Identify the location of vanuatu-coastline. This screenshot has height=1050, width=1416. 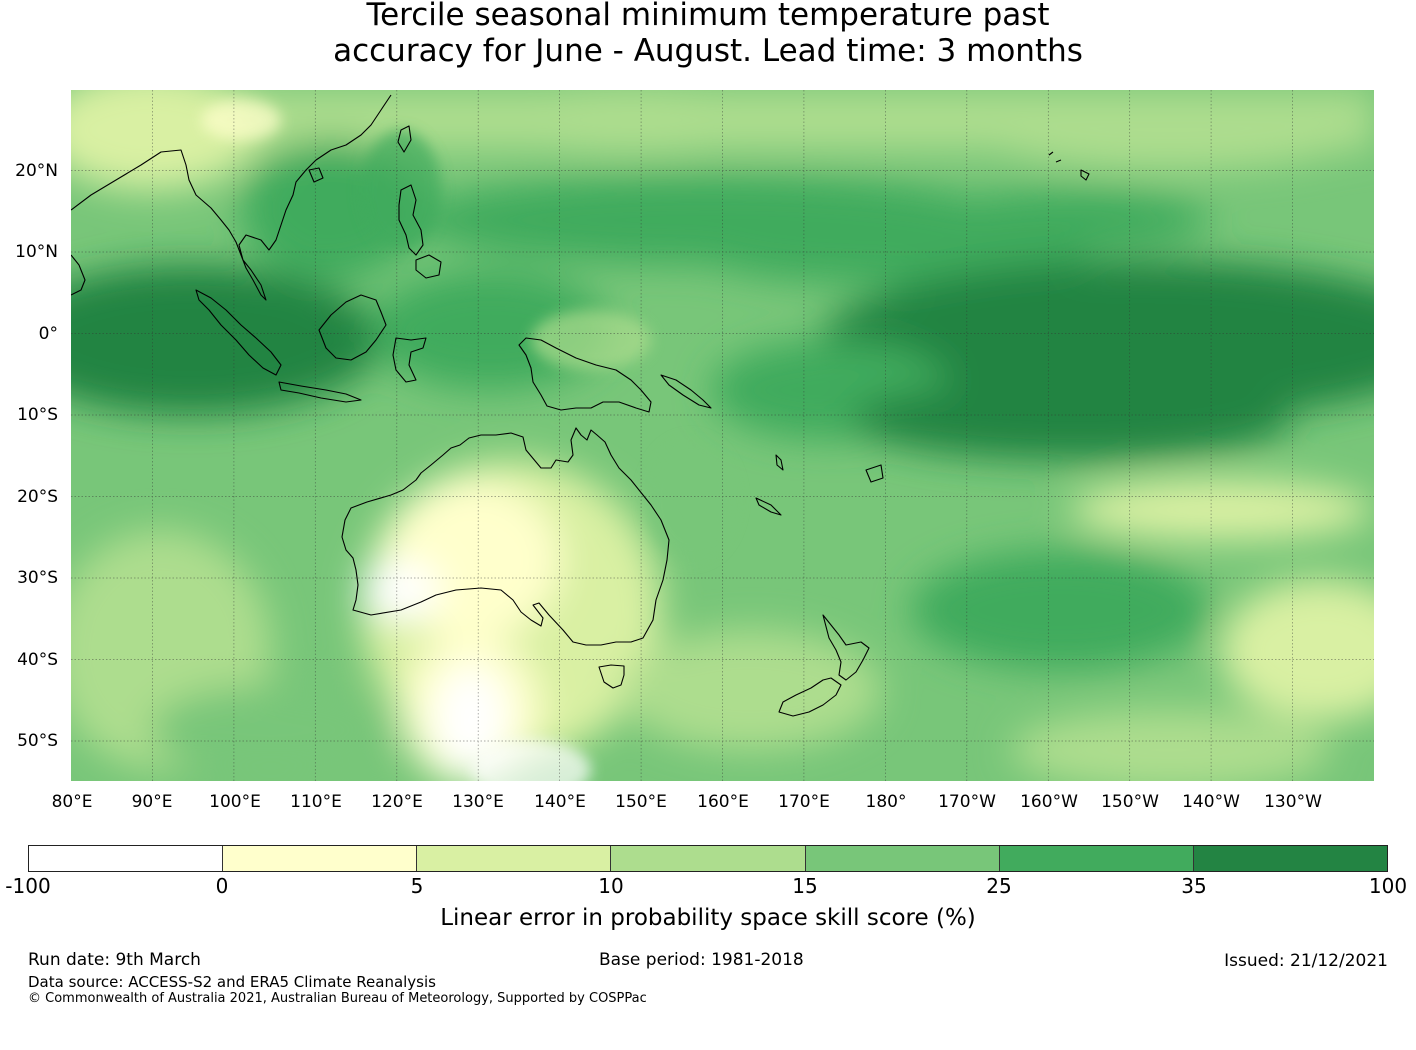
(779, 462).